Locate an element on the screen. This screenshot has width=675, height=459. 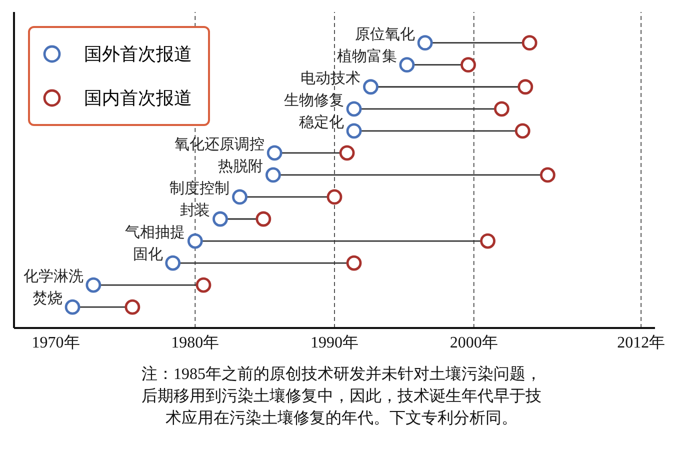
y-tick-label: 电动技术 is located at coordinates (330, 78).